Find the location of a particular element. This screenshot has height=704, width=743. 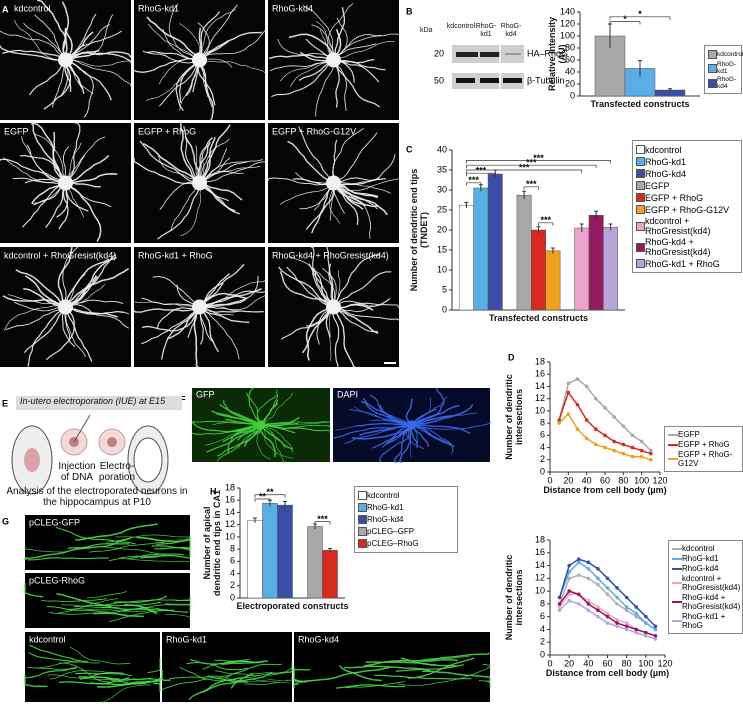

legend-label: EGFP + RhoG-G12V is located at coordinates (687, 209).